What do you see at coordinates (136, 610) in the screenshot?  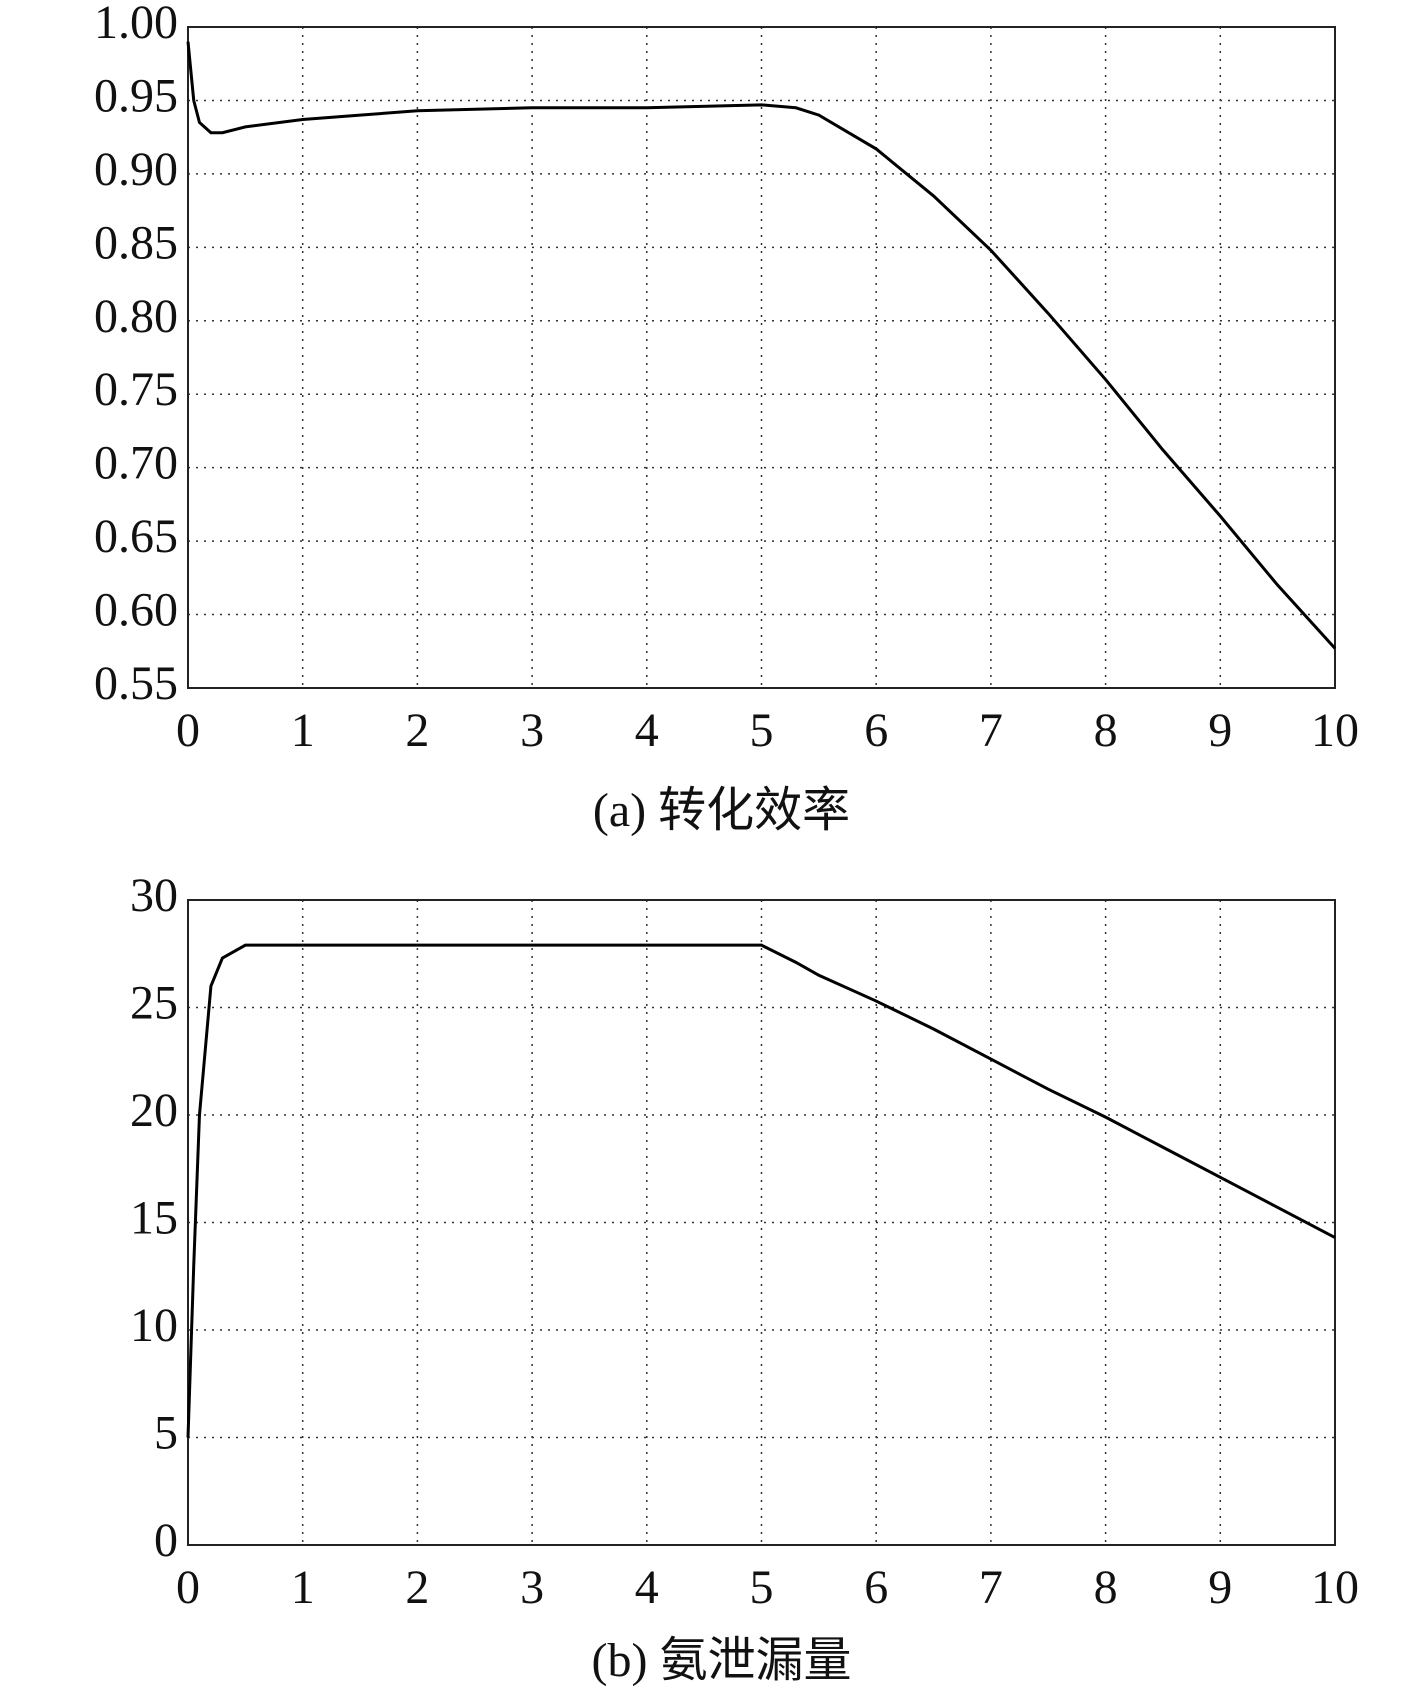 I see `y-tick-label: 0.60` at bounding box center [136, 610].